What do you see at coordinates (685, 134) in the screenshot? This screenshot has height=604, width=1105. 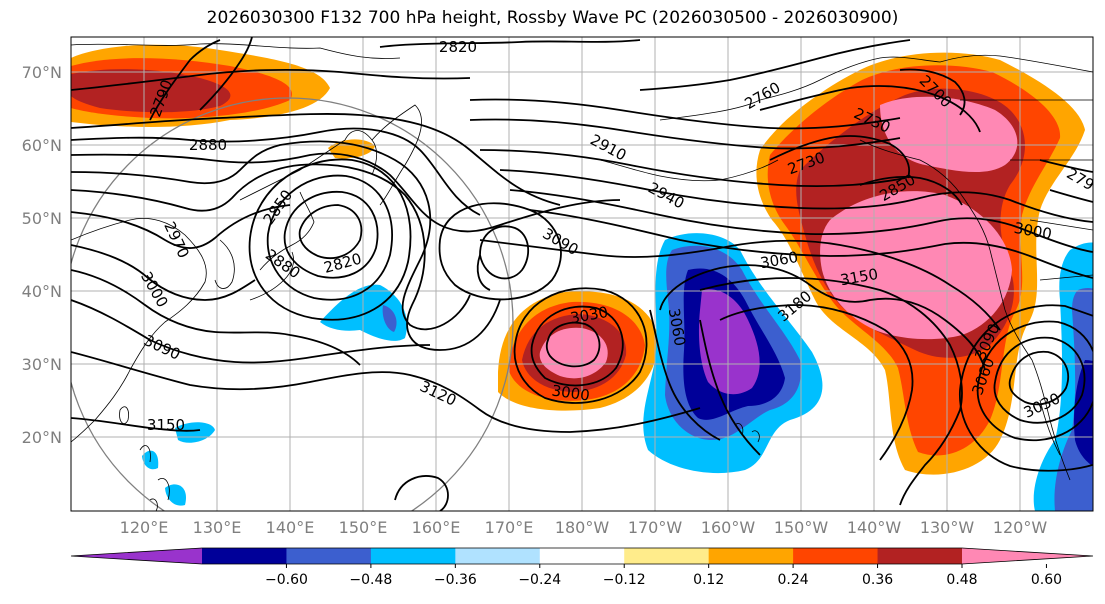 I see `contour-e2` at bounding box center [685, 134].